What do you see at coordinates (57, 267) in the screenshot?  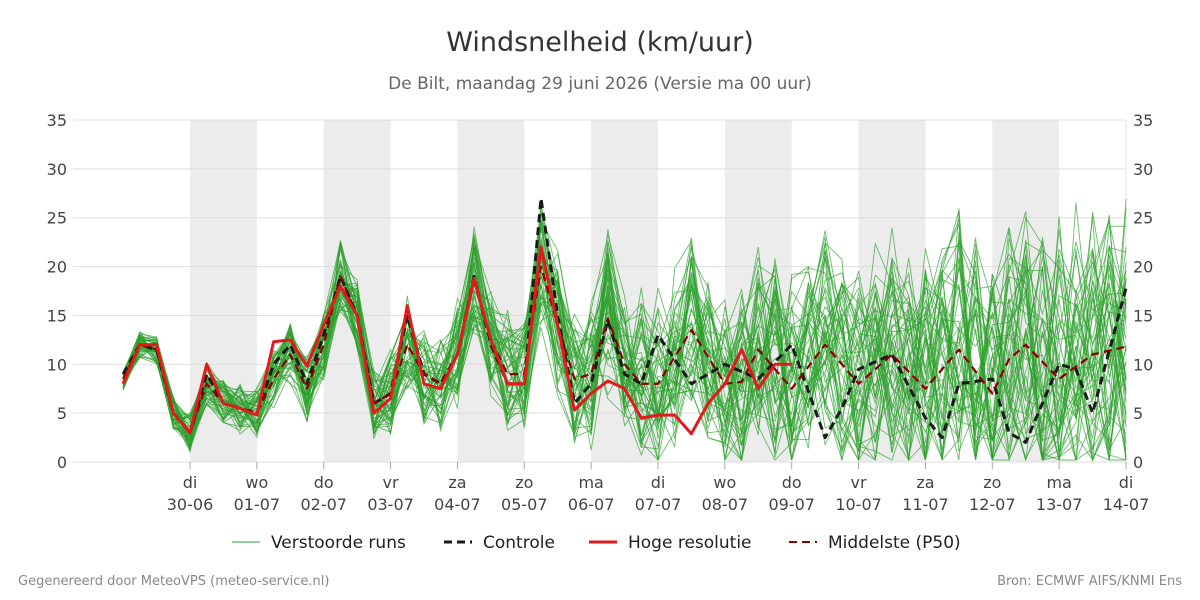 I see `y-tick-label-left: 20` at bounding box center [57, 267].